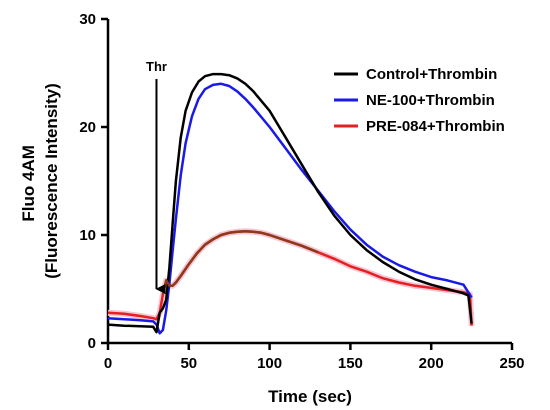 The width and height of the screenshot is (550, 410). I want to click on annotation-layer: Thr, so click(156, 176).